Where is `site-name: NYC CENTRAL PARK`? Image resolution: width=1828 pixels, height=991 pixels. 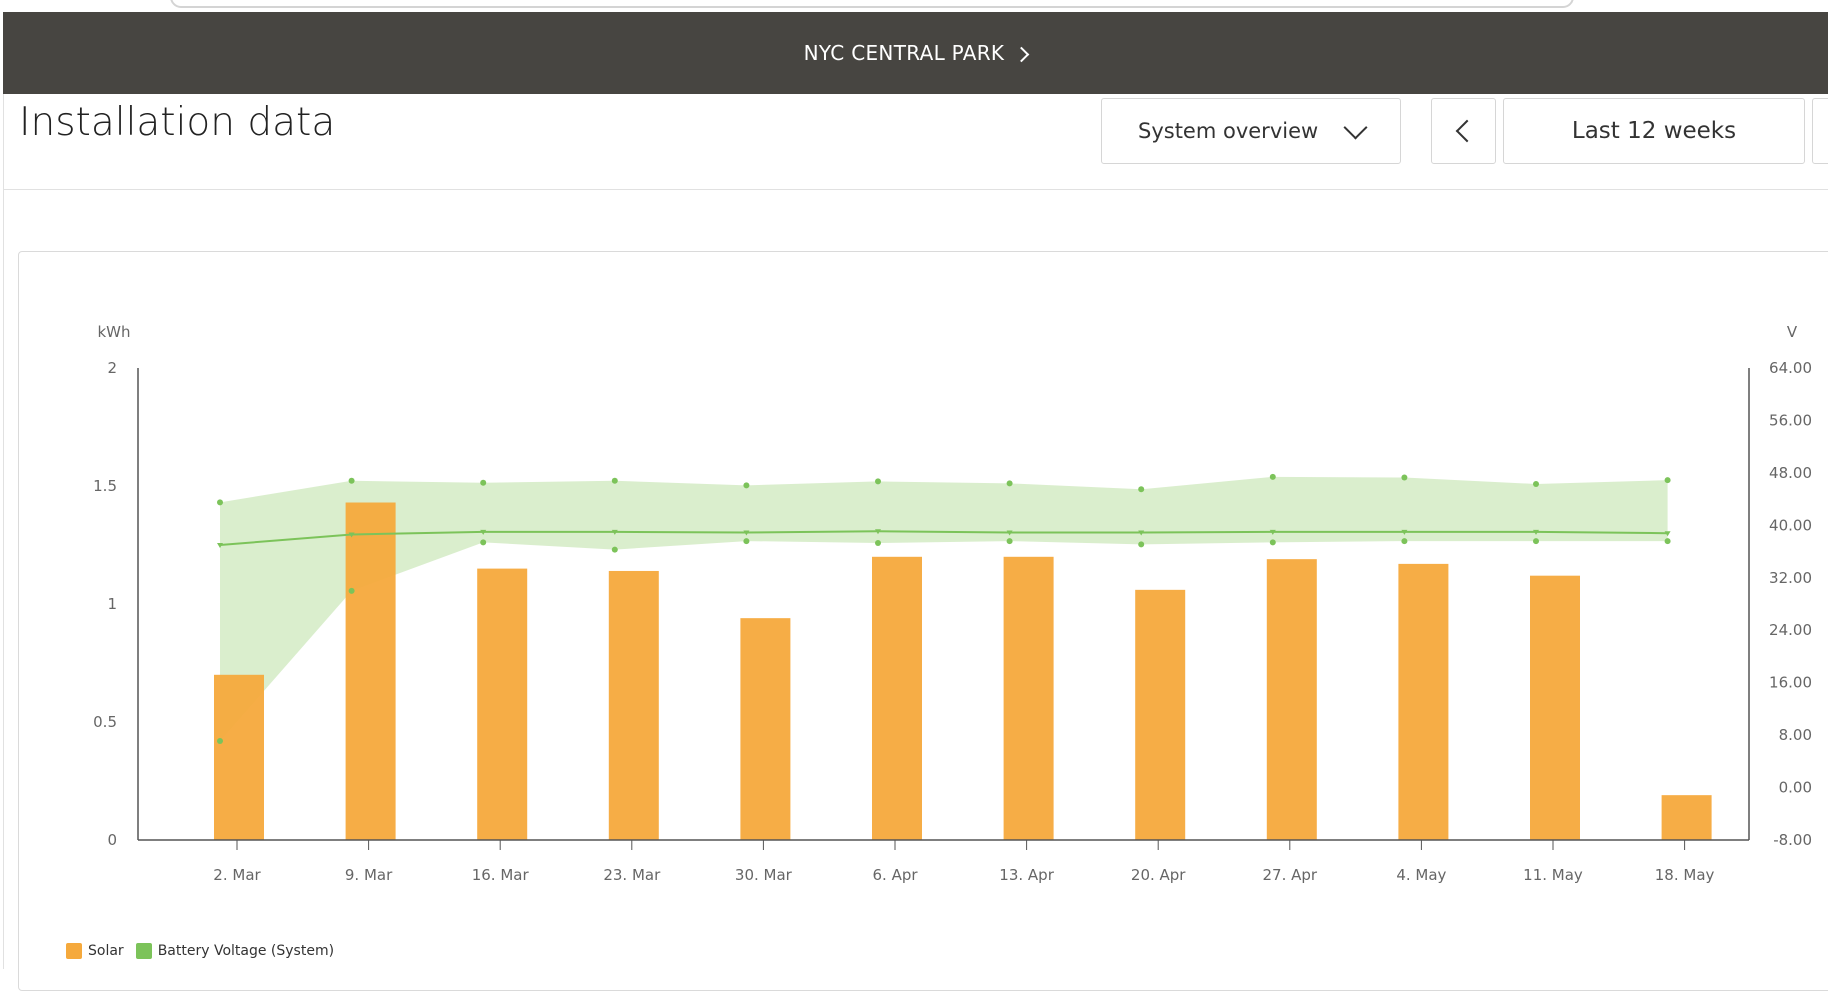 site-name: NYC CENTRAL PARK is located at coordinates (904, 53).